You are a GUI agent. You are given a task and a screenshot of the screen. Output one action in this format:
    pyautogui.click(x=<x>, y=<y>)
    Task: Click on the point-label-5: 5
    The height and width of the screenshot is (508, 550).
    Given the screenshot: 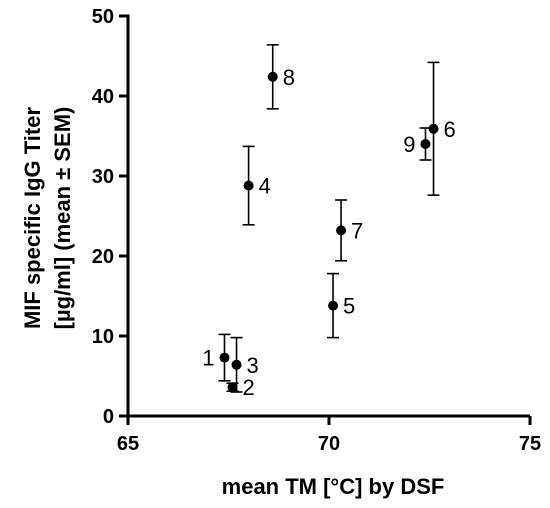 What is the action you would take?
    pyautogui.click(x=349, y=306)
    